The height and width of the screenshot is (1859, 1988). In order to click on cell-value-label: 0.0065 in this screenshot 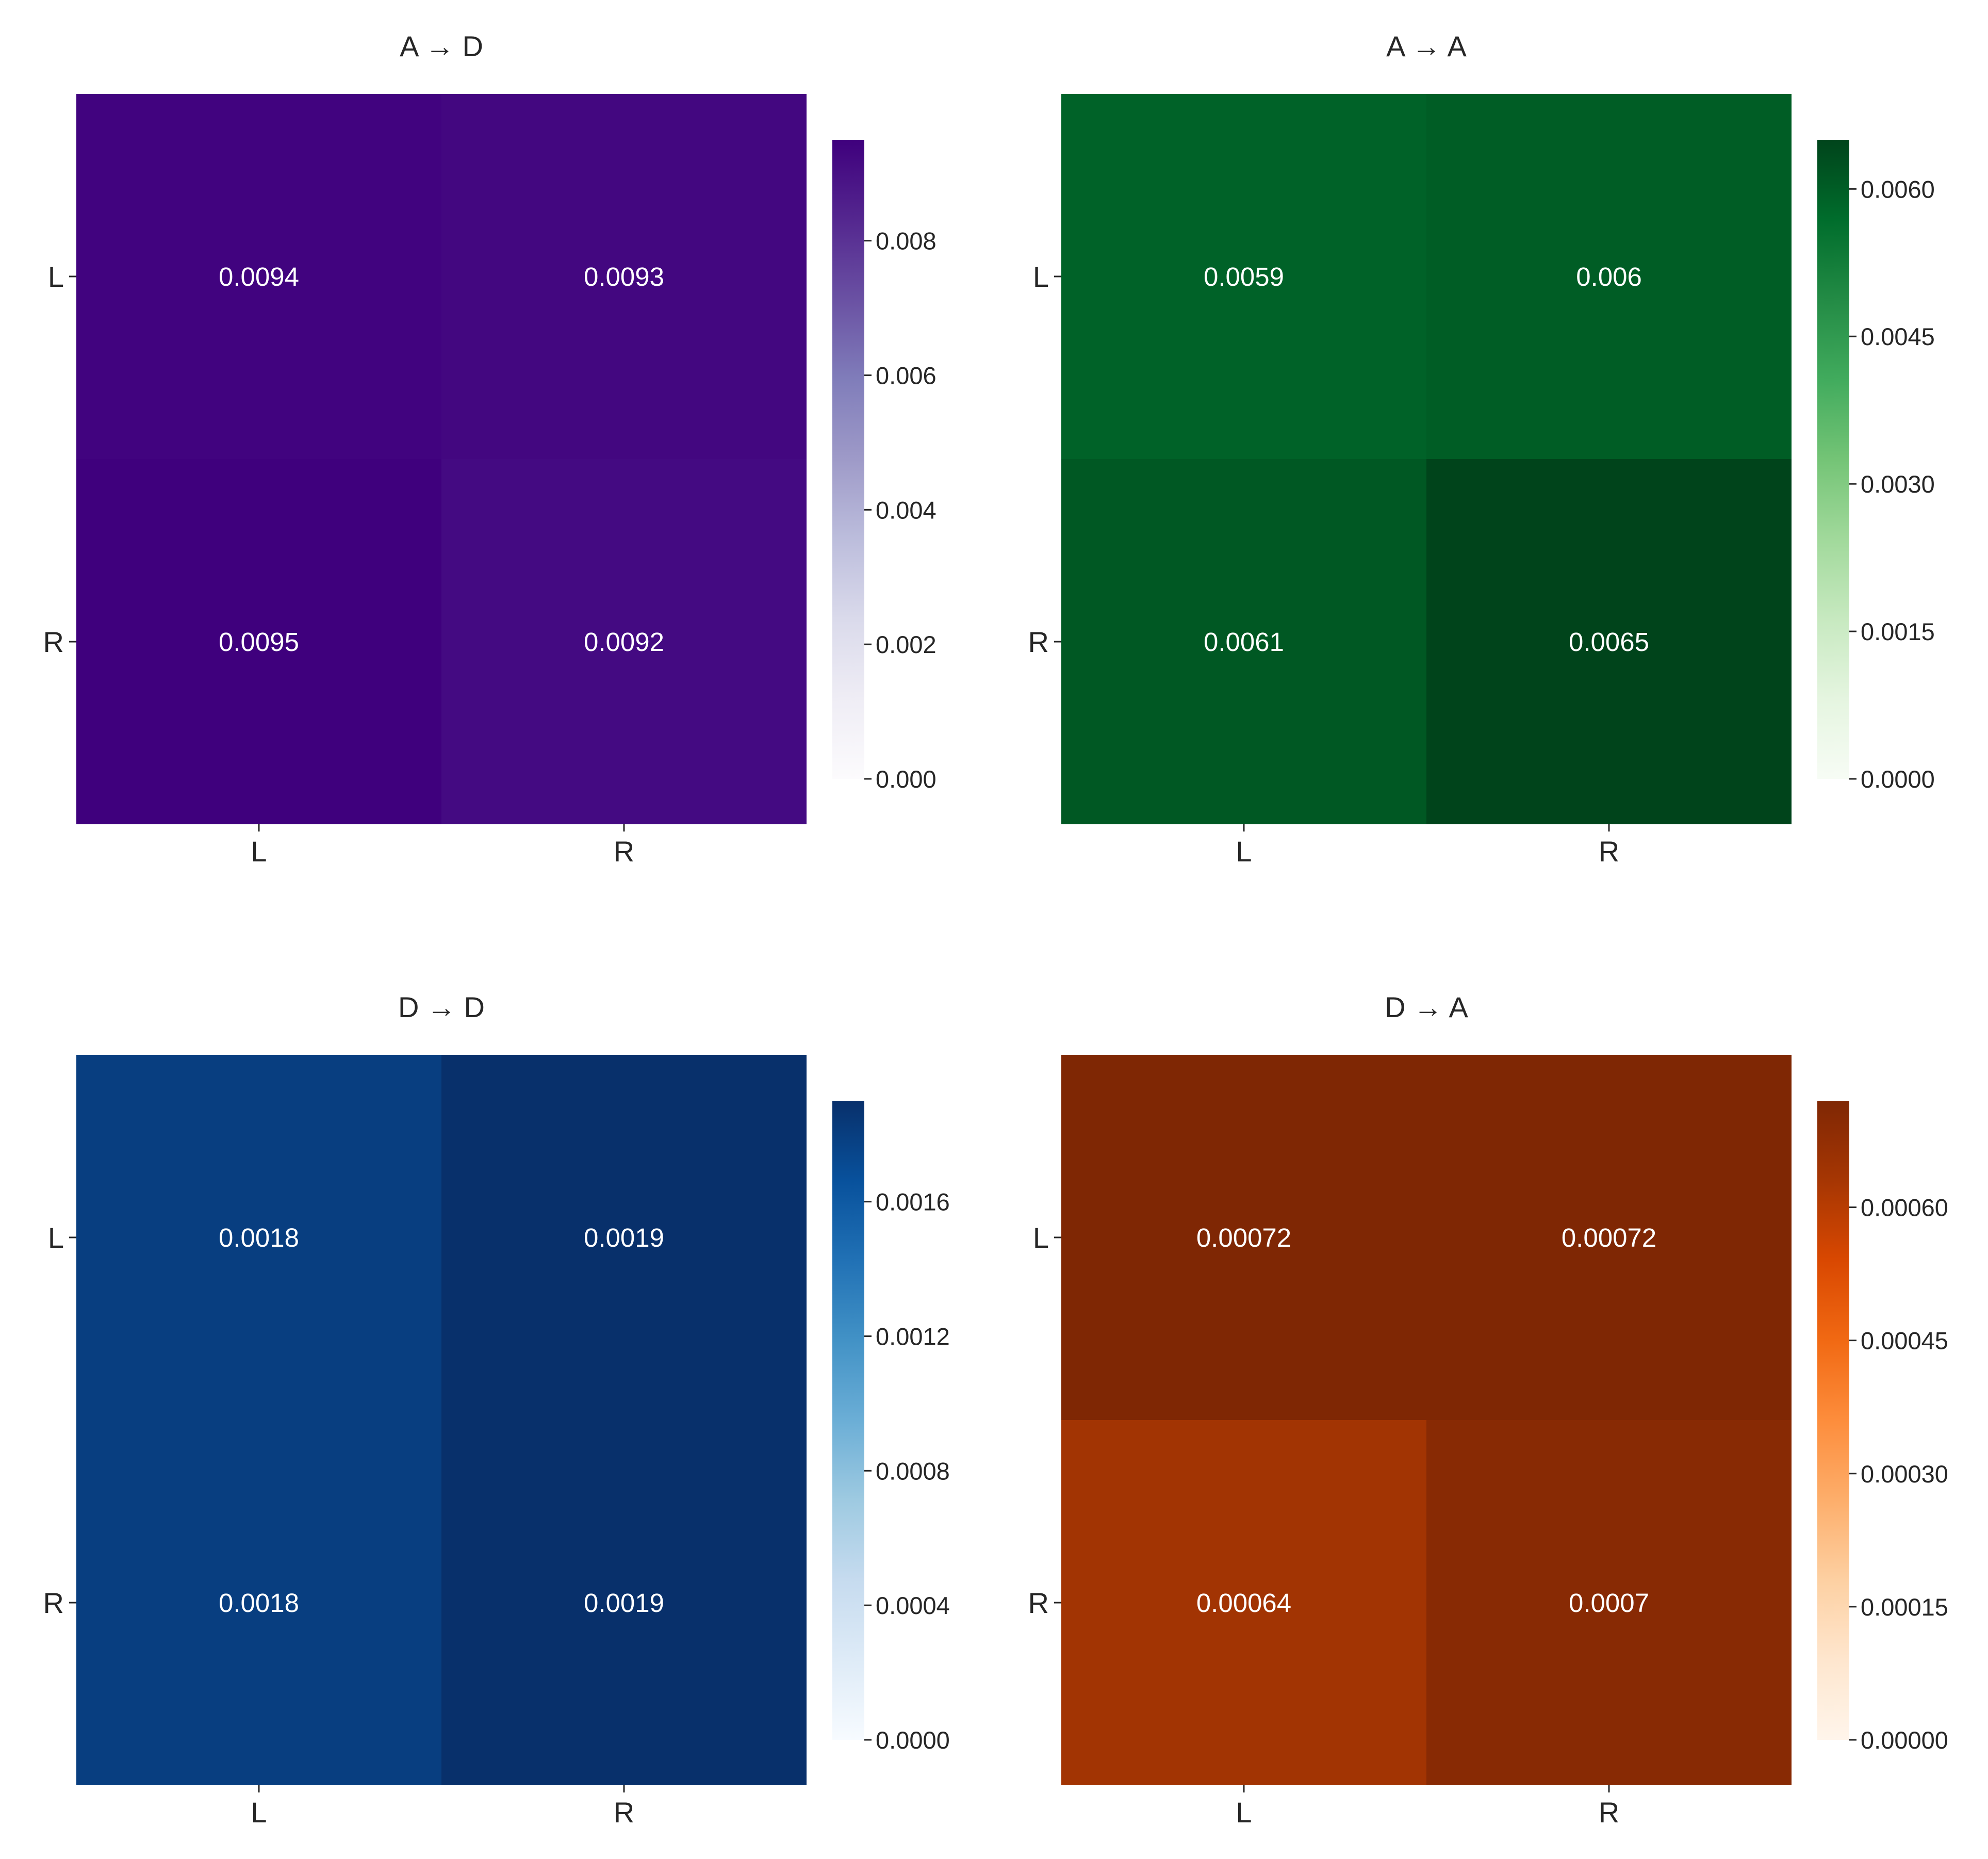, I will do `click(1609, 642)`.